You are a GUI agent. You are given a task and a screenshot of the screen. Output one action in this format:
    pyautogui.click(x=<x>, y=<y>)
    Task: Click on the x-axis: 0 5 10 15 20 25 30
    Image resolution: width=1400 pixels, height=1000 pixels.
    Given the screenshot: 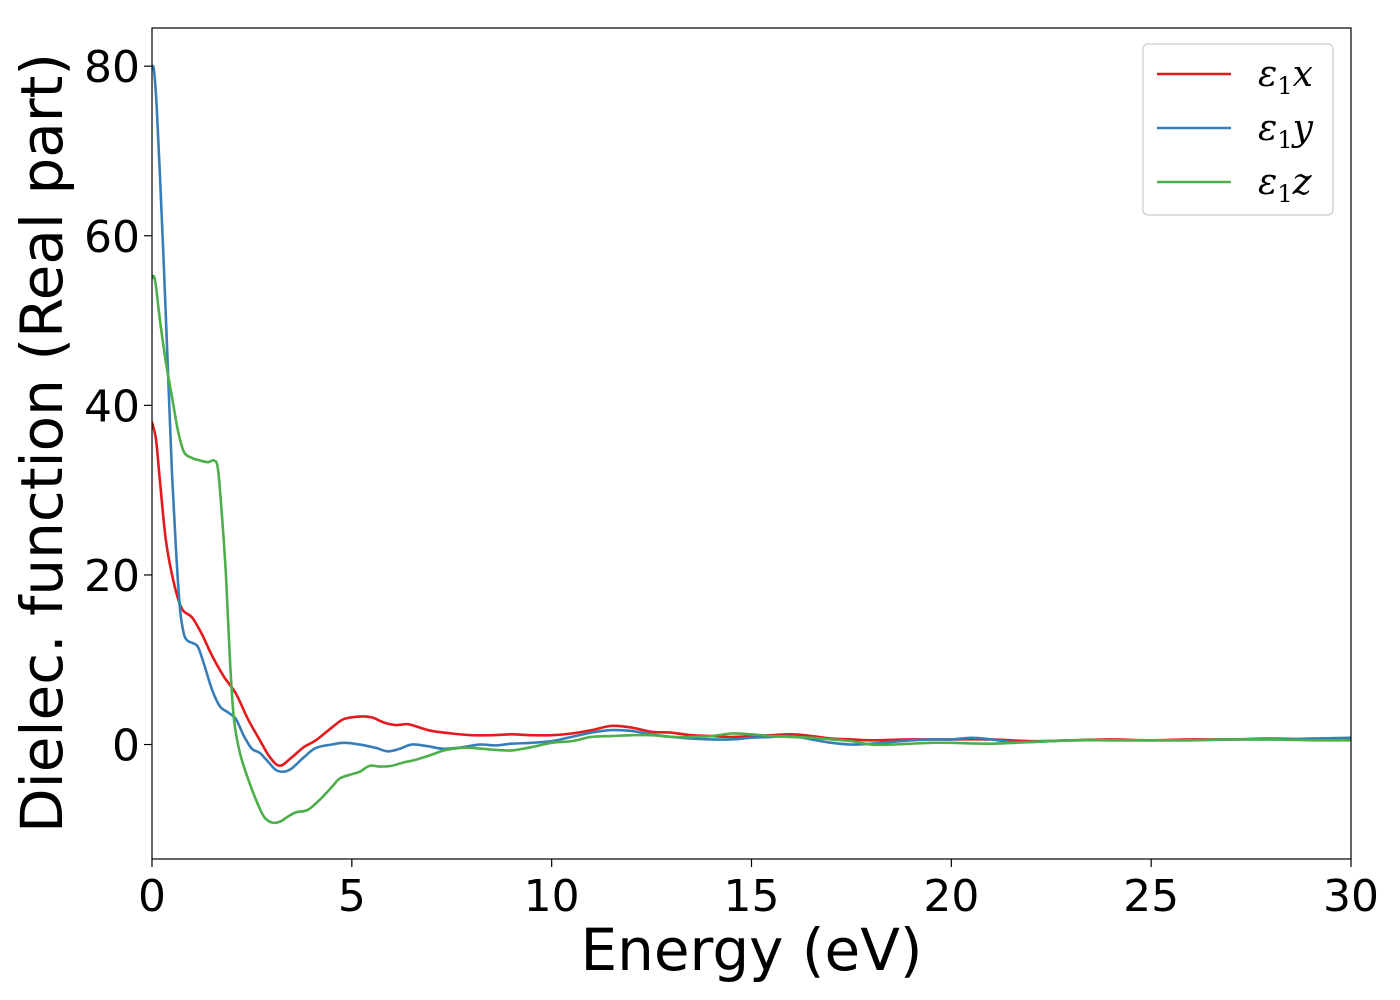 What is the action you would take?
    pyautogui.click(x=758, y=890)
    